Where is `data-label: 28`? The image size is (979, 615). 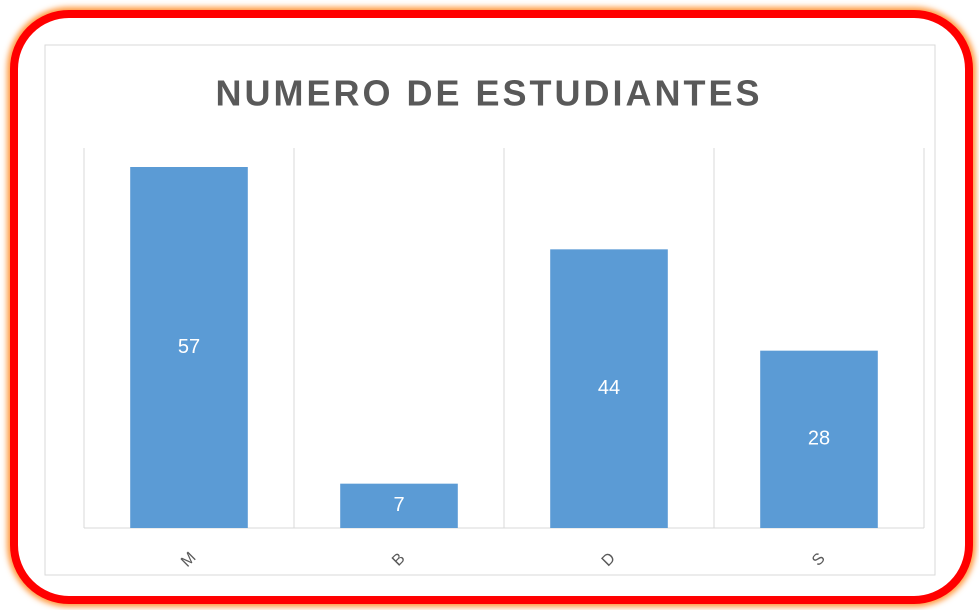
data-label: 28 is located at coordinates (819, 439).